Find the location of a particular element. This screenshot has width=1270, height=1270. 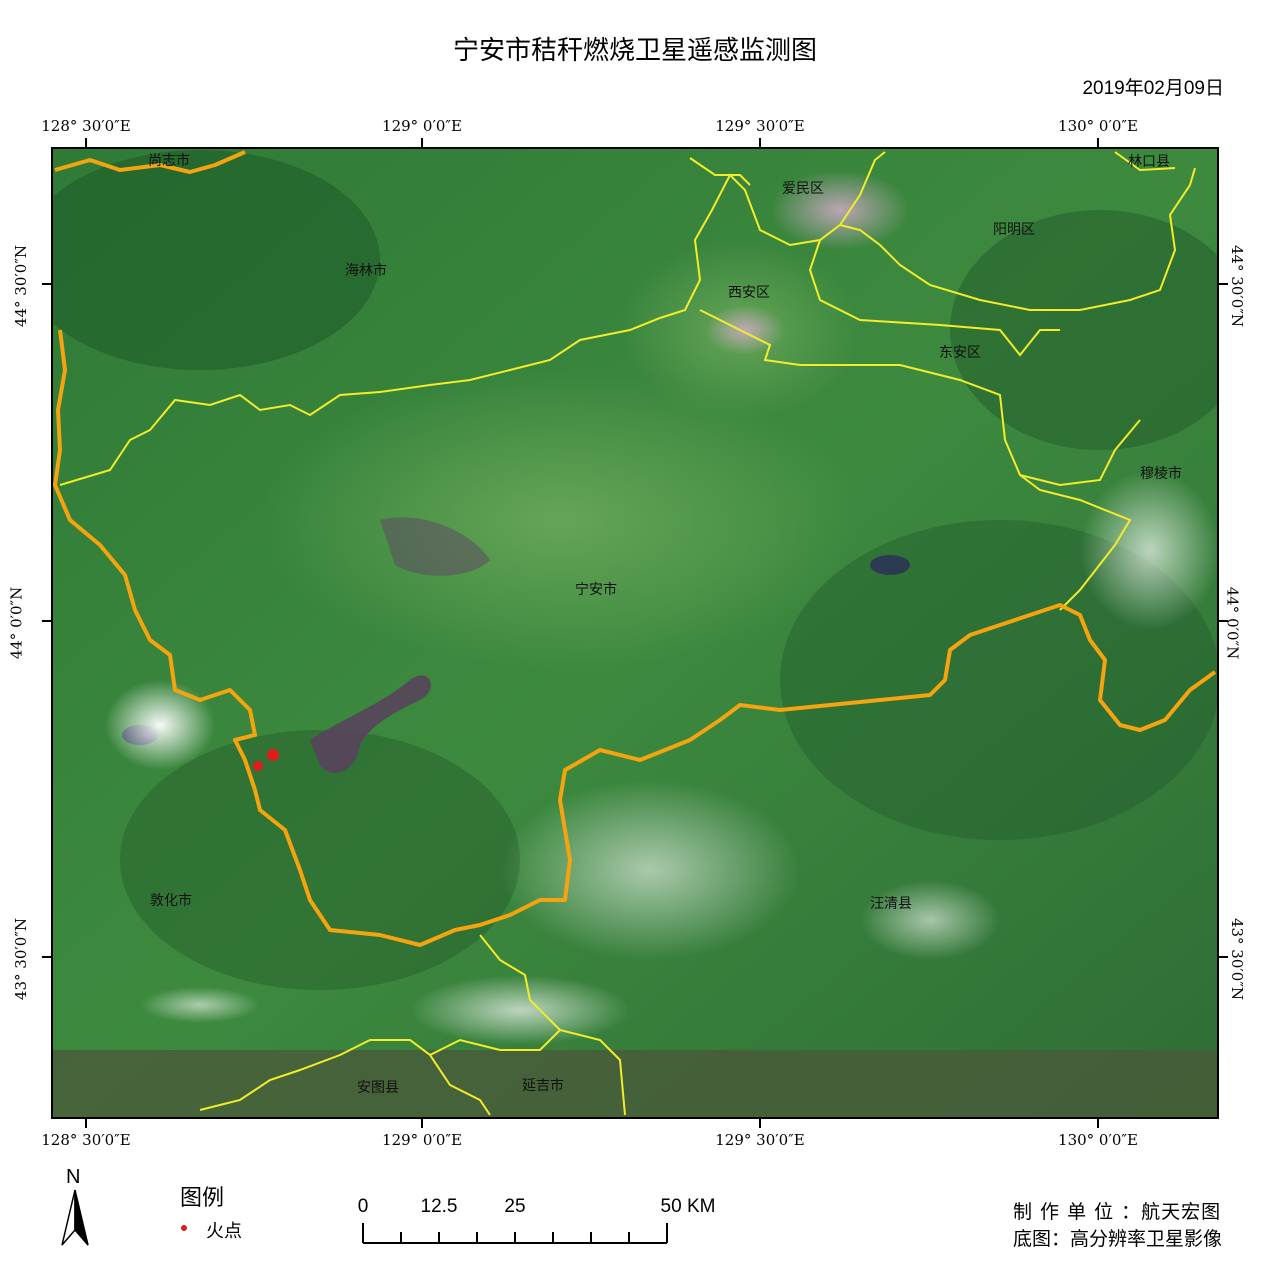

place-label: 林口县 is located at coordinates (1149, 162).